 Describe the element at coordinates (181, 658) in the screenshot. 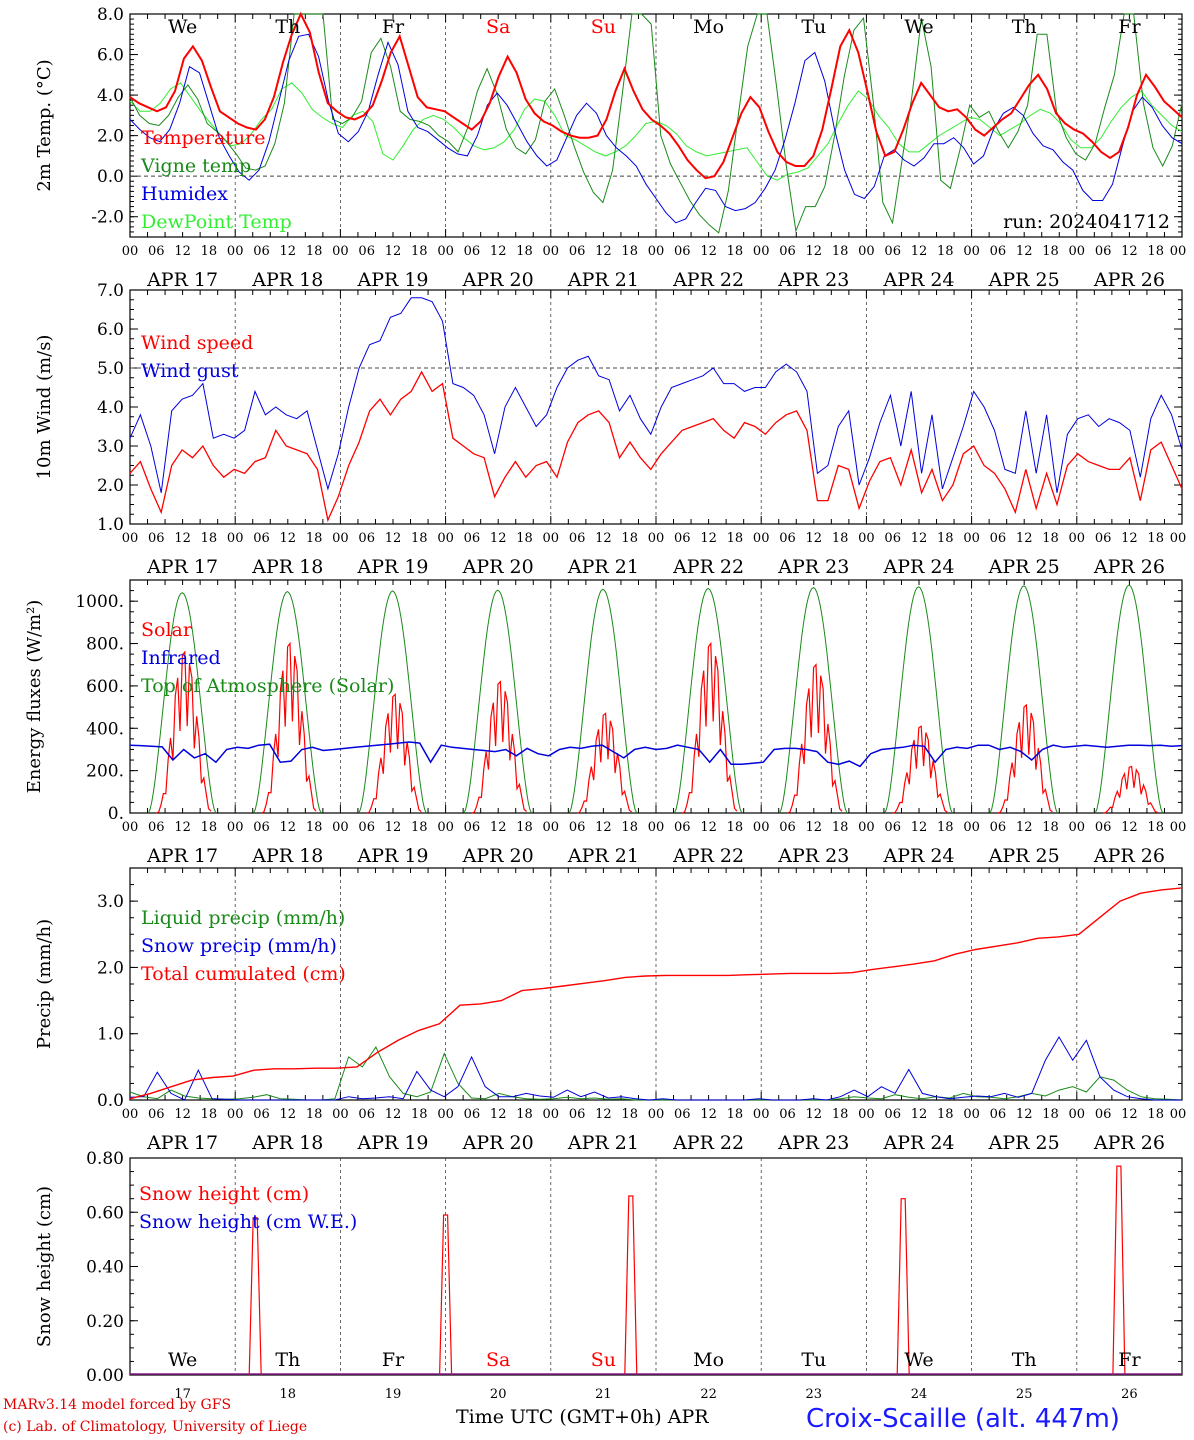

I see `legend-infrared: Infrared` at that location.